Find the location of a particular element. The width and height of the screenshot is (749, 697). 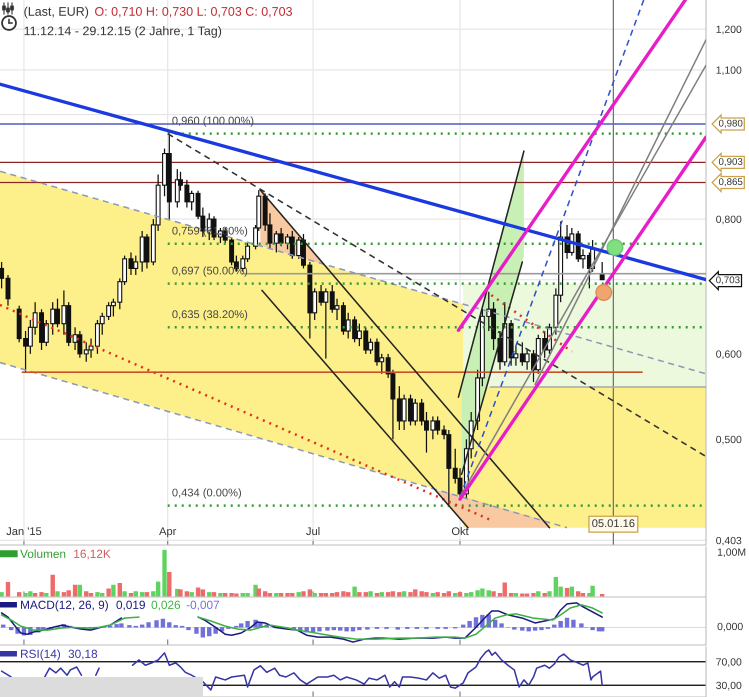

annotation: 16,12K is located at coordinates (92, 555).